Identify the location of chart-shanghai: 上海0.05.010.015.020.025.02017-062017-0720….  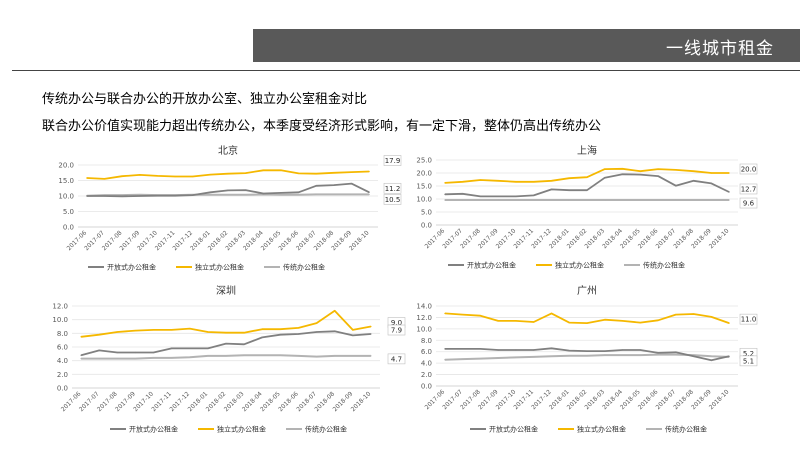
(587, 207).